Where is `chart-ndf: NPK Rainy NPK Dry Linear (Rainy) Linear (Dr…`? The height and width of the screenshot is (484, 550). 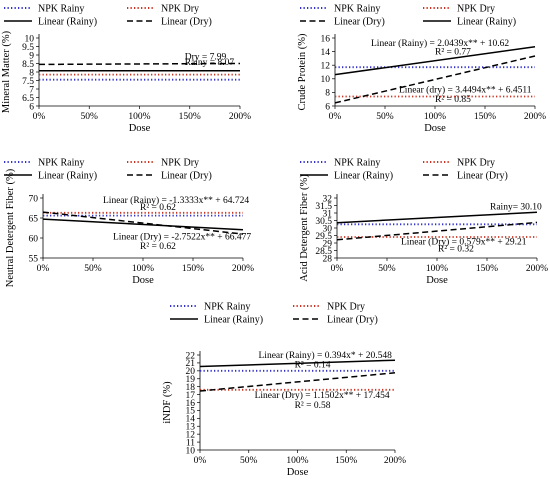 chart-ndf: NPK Rainy NPK Dry Linear (Rainy) Linear (Dr… is located at coordinates (129, 222).